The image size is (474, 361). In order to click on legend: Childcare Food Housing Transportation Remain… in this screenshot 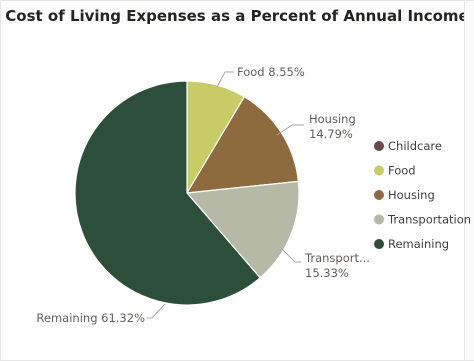, I will do `click(422, 195)`.